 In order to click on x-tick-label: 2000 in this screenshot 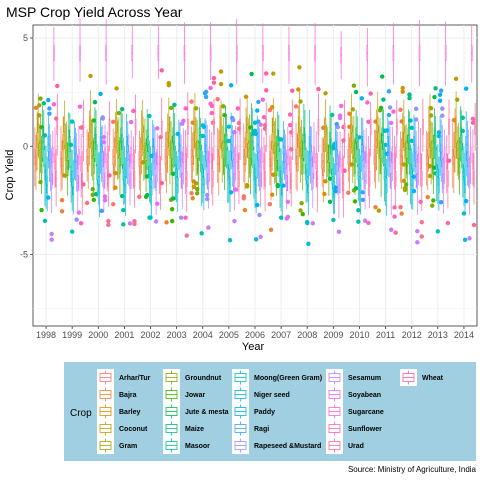, I will do `click(98, 335)`.